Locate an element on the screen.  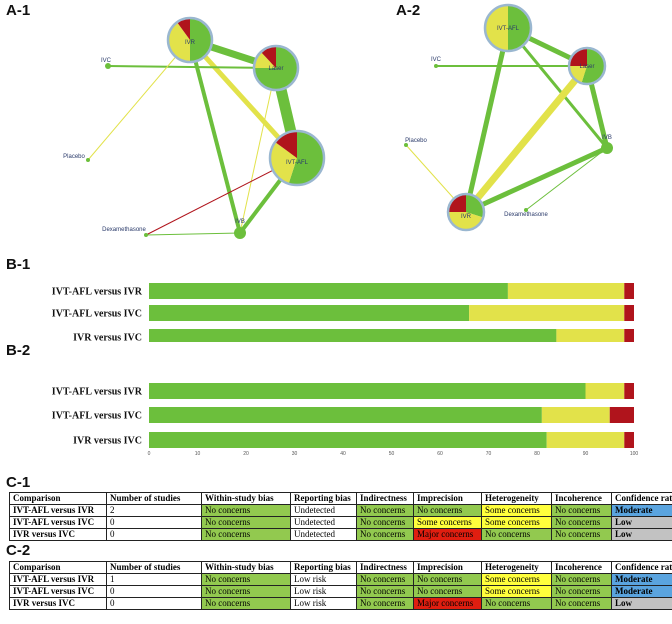
column-header-confidence-rating: Confidence rating is located at coordinates (641, 567).